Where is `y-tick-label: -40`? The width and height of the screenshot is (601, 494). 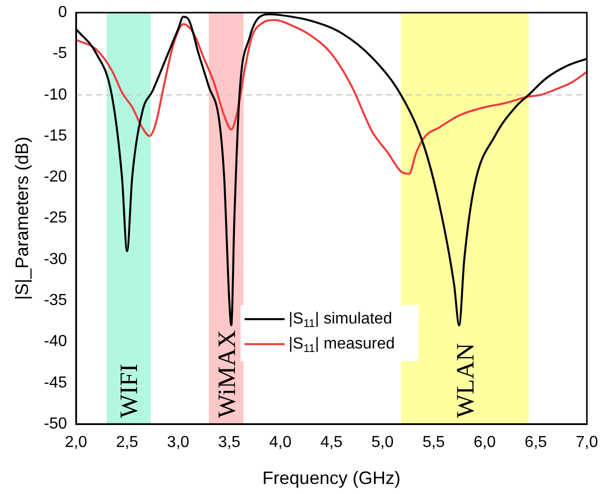
y-tick-label: -40 is located at coordinates (56, 341).